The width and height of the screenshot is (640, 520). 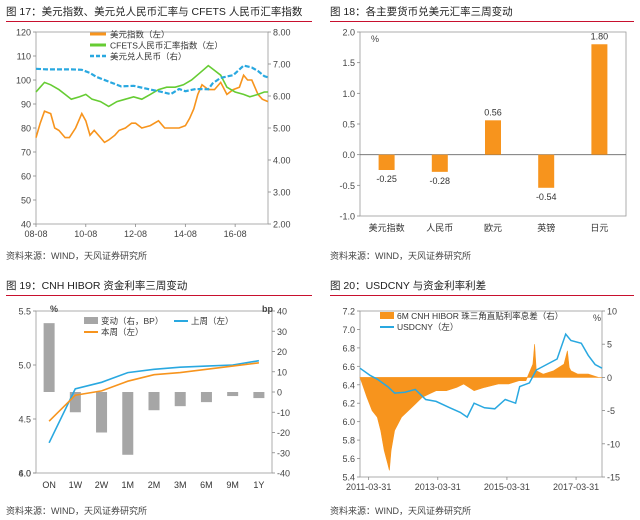 What do you see at coordinates (140, 35) in the screenshot?
I see `fig17-legend-label: 美元指数（左）` at bounding box center [140, 35].